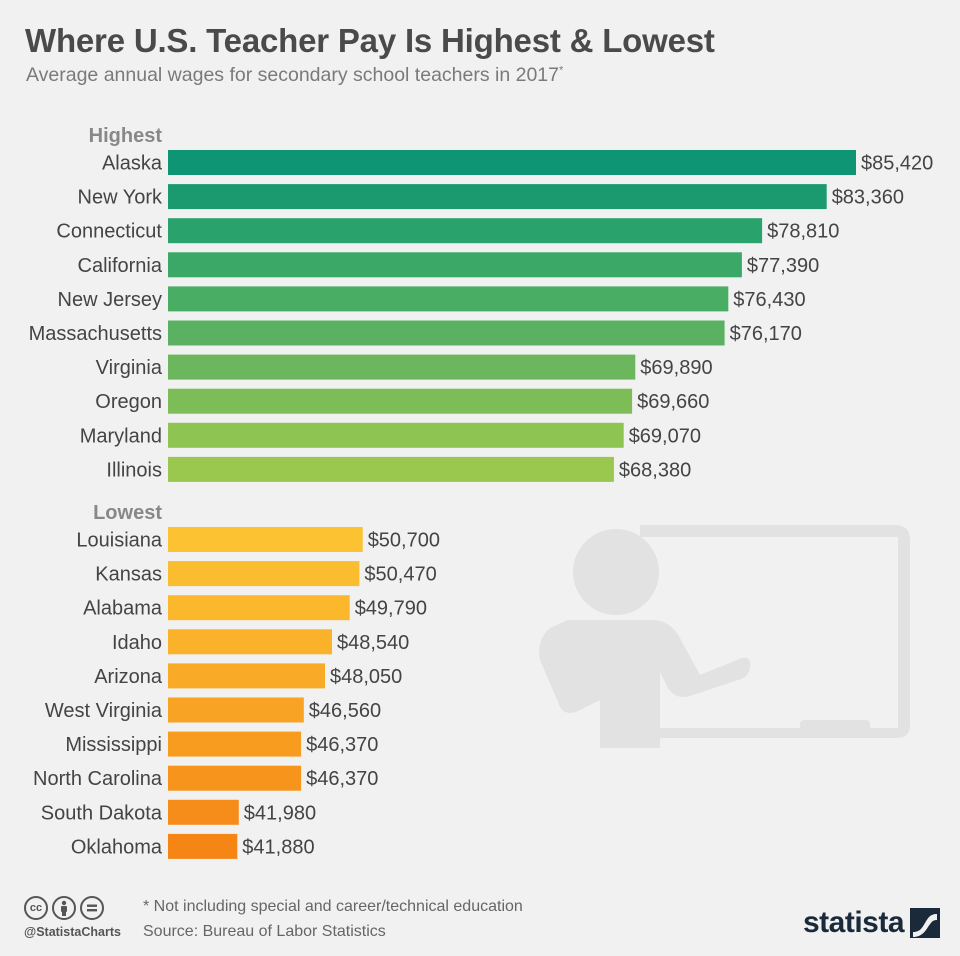 This screenshot has height=956, width=960. I want to click on bar-virginia, so click(402, 367).